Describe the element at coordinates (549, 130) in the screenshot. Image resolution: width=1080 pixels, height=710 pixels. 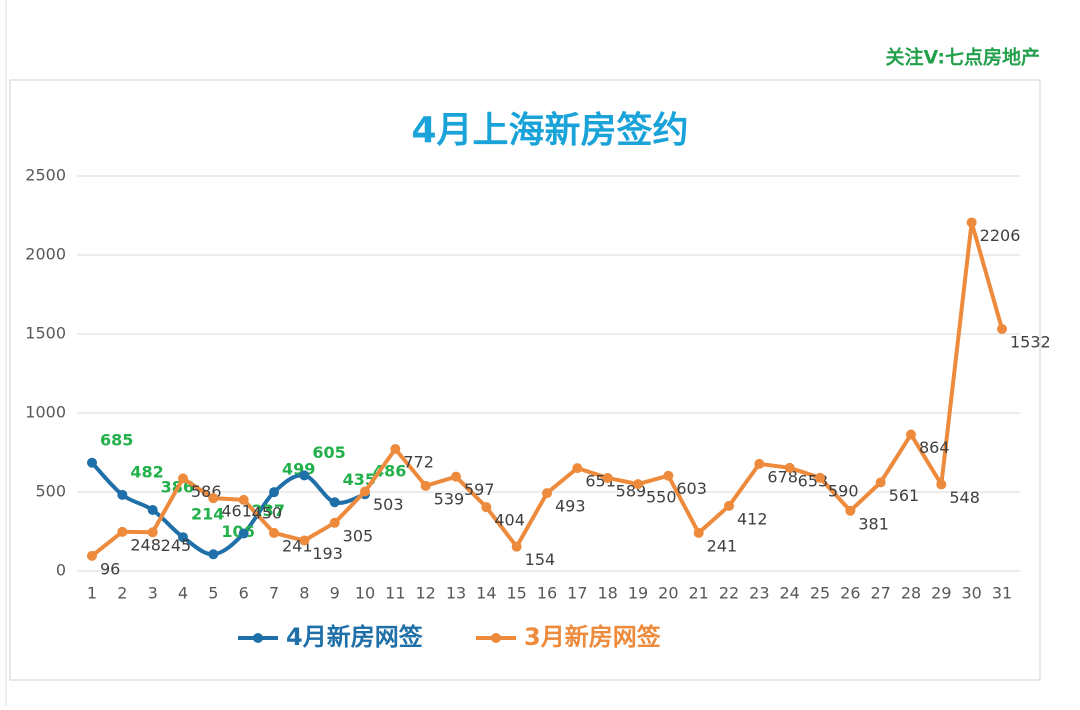
I see `chart-title: 4月上海新房签约` at that location.